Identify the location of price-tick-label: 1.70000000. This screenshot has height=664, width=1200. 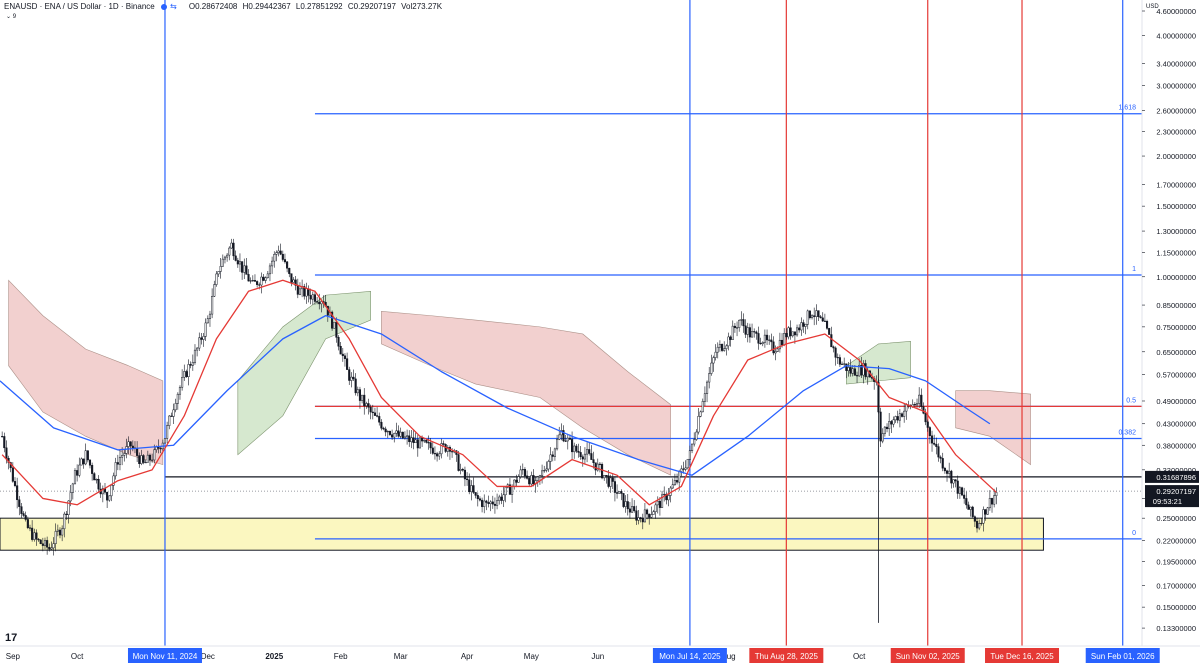
(1176, 184).